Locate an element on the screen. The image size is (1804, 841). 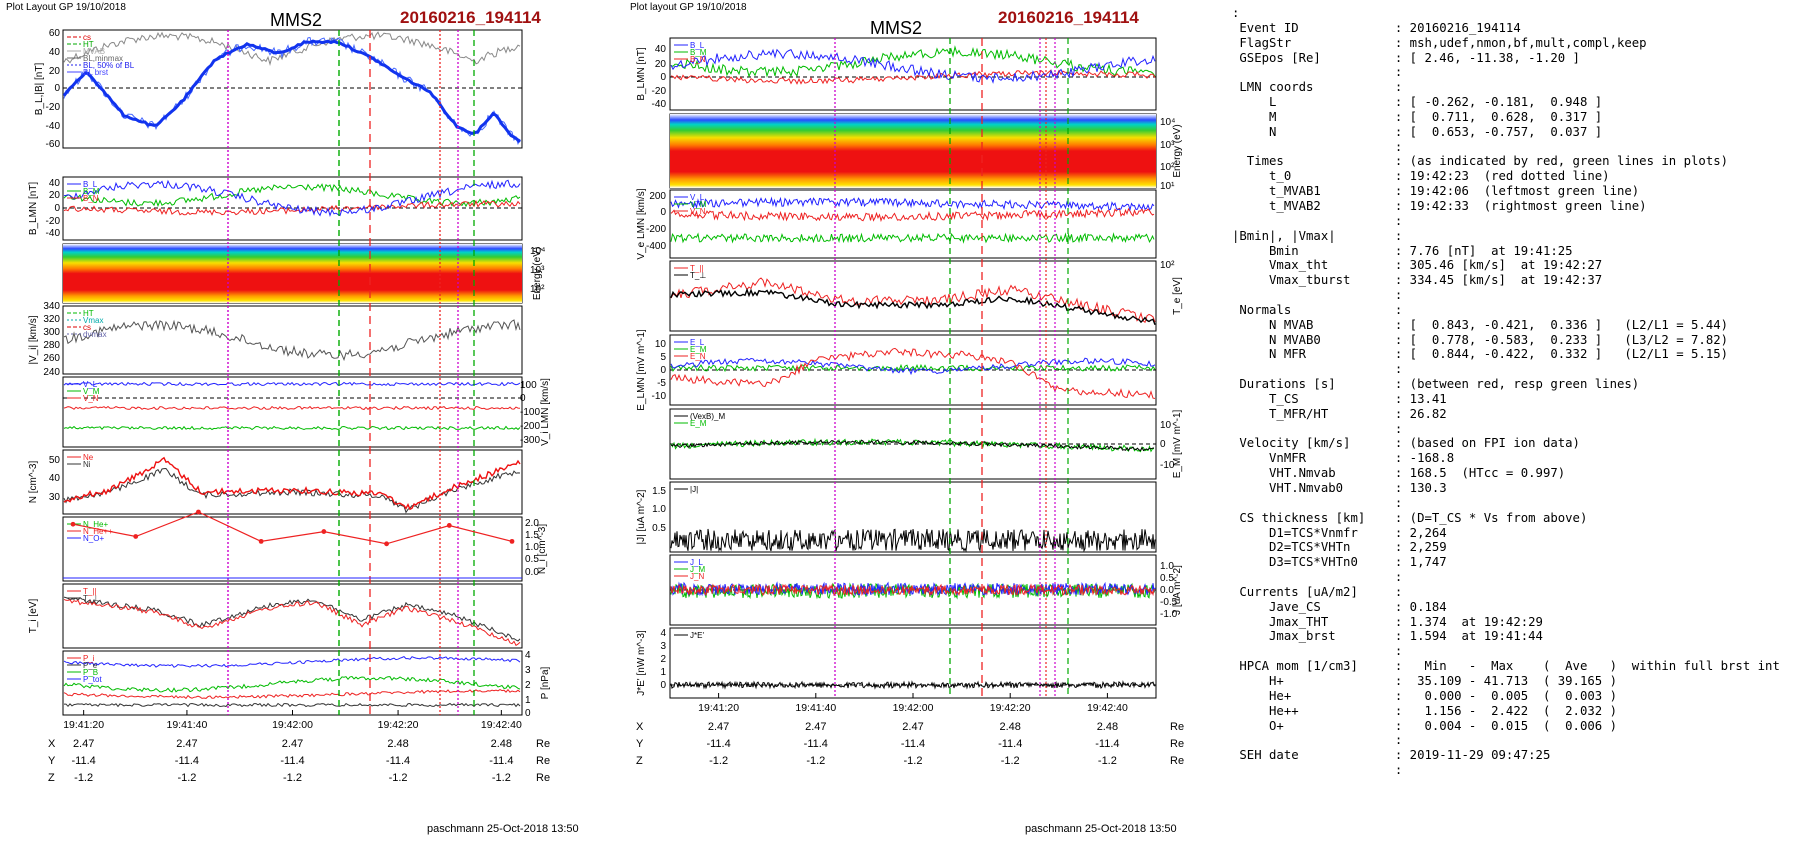
summary-line: Jmax_THT : 1.374 at 19:42:29 is located at coordinates (1387, 621).